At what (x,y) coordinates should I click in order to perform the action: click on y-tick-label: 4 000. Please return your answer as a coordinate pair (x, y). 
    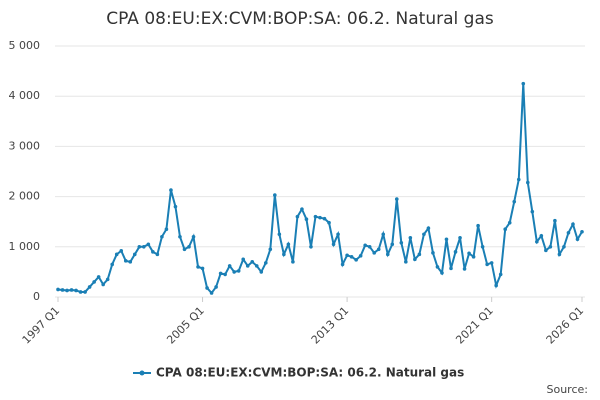
    Looking at the image, I should click on (25, 95).